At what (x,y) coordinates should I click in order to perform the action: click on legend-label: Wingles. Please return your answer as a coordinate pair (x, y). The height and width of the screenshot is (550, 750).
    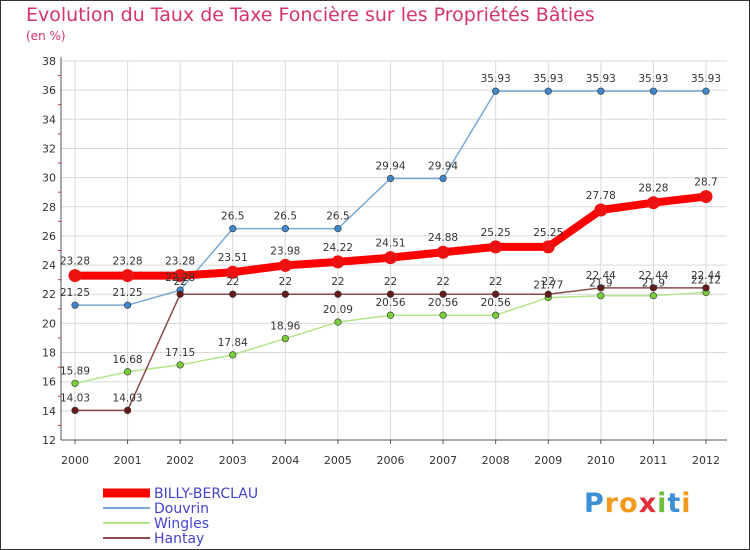
    Looking at the image, I should click on (181, 524).